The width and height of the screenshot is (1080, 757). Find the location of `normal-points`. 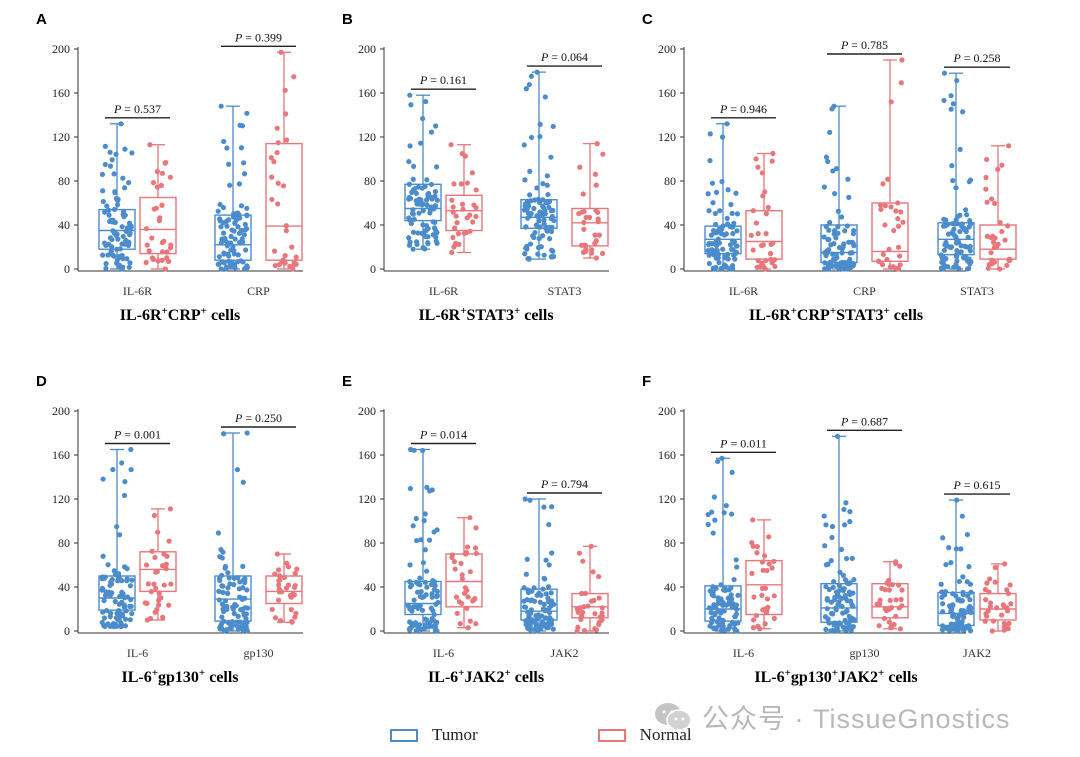

normal-points is located at coordinates (158, 207).